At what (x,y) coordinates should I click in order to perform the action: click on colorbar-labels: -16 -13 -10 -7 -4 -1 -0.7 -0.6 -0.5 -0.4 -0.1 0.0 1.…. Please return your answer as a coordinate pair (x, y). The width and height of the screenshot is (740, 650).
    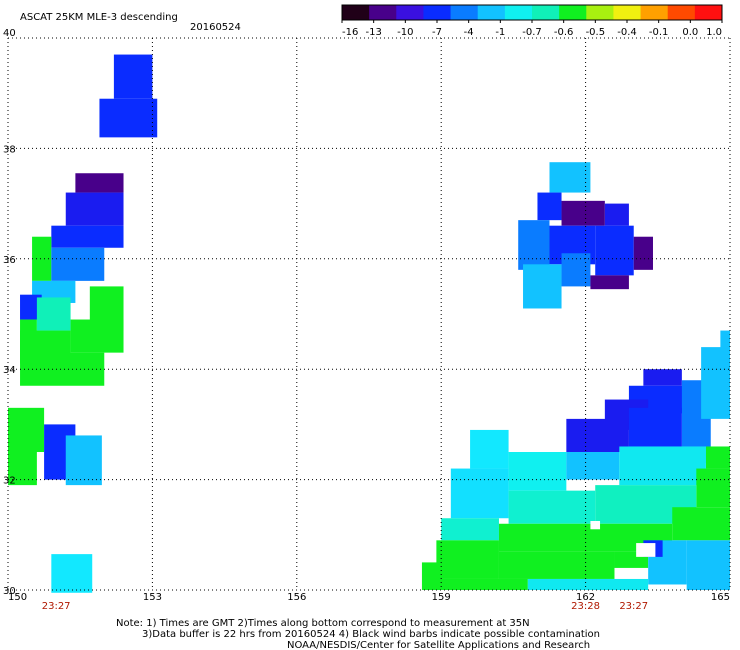
    Looking at the image, I should click on (532, 29).